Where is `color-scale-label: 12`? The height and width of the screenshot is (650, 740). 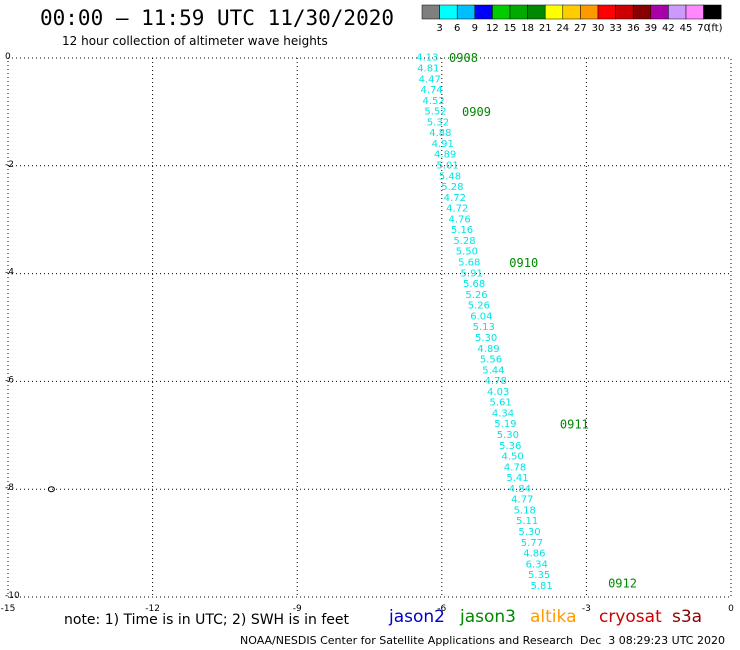
color-scale-label: 12 is located at coordinates (492, 28).